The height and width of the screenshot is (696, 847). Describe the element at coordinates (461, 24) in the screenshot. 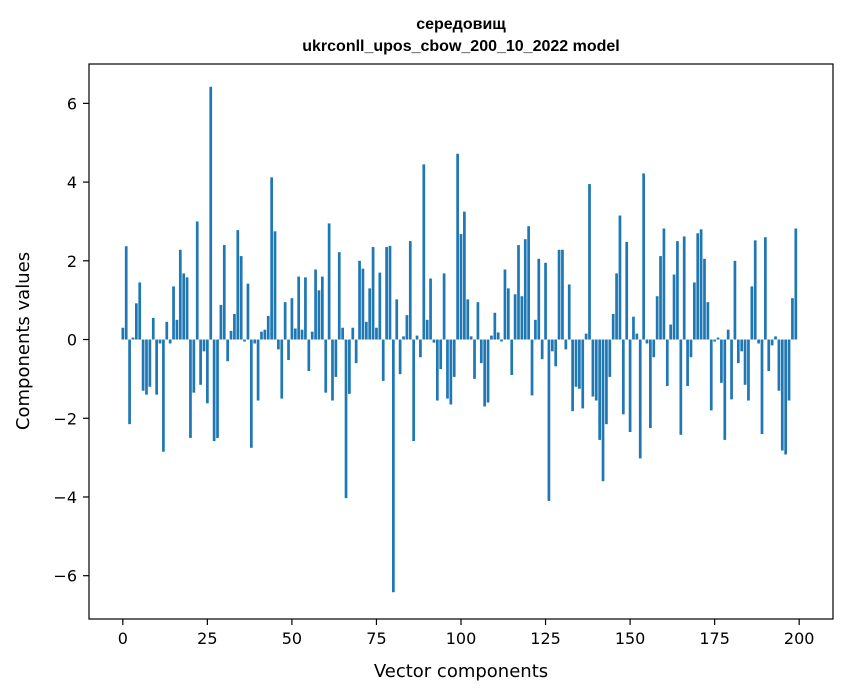

I see `chart-title: середовищ` at that location.